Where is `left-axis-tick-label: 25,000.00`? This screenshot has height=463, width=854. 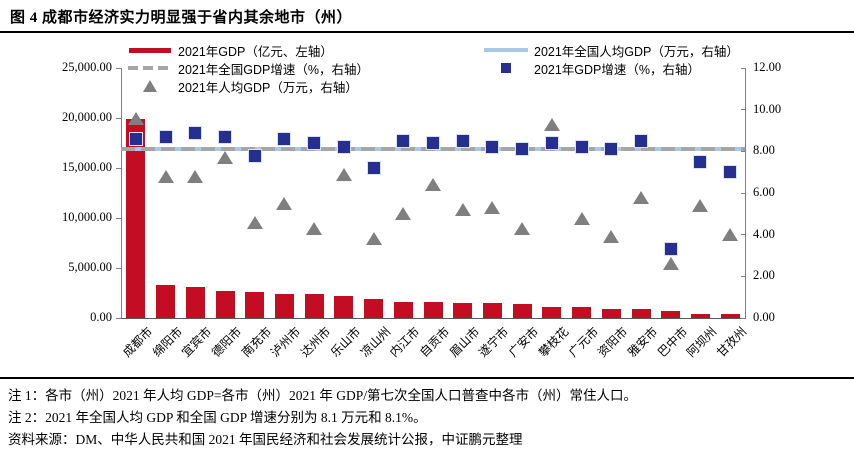
left-axis-tick-label: 25,000.00 is located at coordinates (87, 67).